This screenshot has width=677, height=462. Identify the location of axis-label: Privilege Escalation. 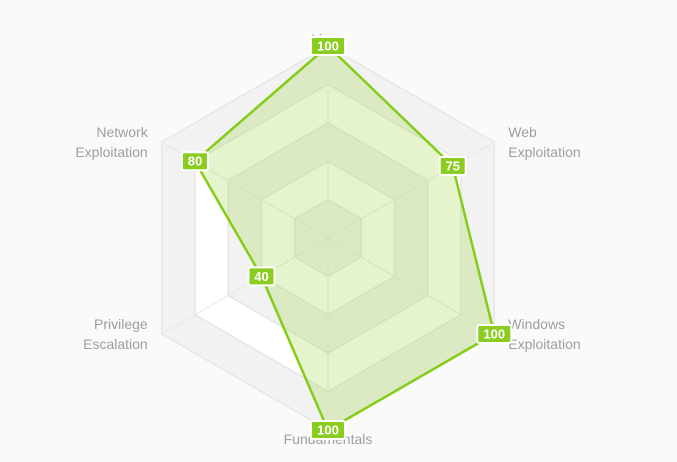
(115, 334).